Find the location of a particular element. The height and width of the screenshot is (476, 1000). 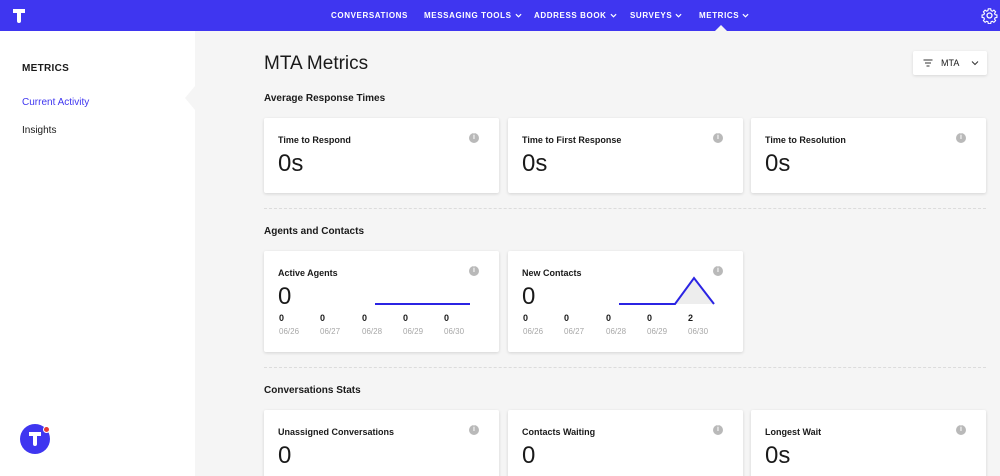

card-label: Time to First Response is located at coordinates (572, 140).